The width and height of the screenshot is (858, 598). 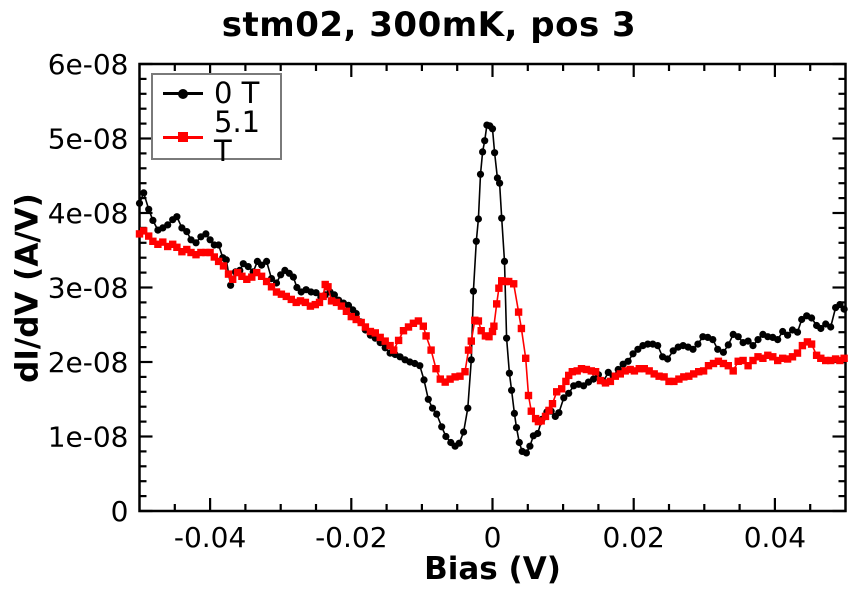 I want to click on circle-marker-icon, so click(x=183, y=93).